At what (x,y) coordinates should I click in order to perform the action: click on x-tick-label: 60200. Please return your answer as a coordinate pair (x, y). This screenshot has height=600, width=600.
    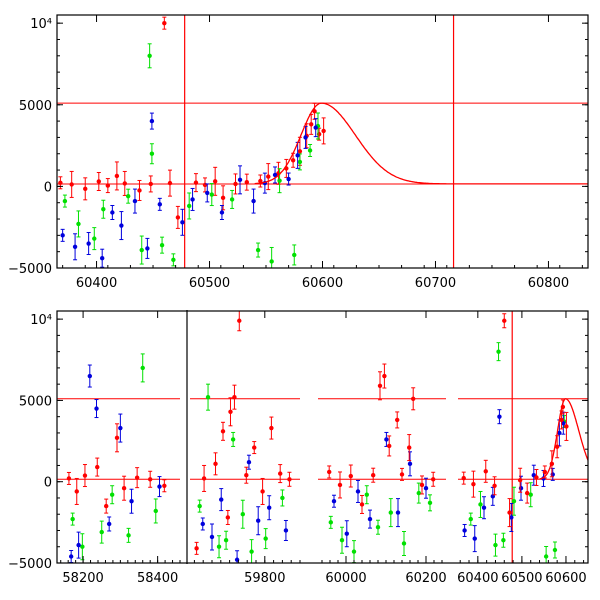
    Looking at the image, I should click on (425, 578).